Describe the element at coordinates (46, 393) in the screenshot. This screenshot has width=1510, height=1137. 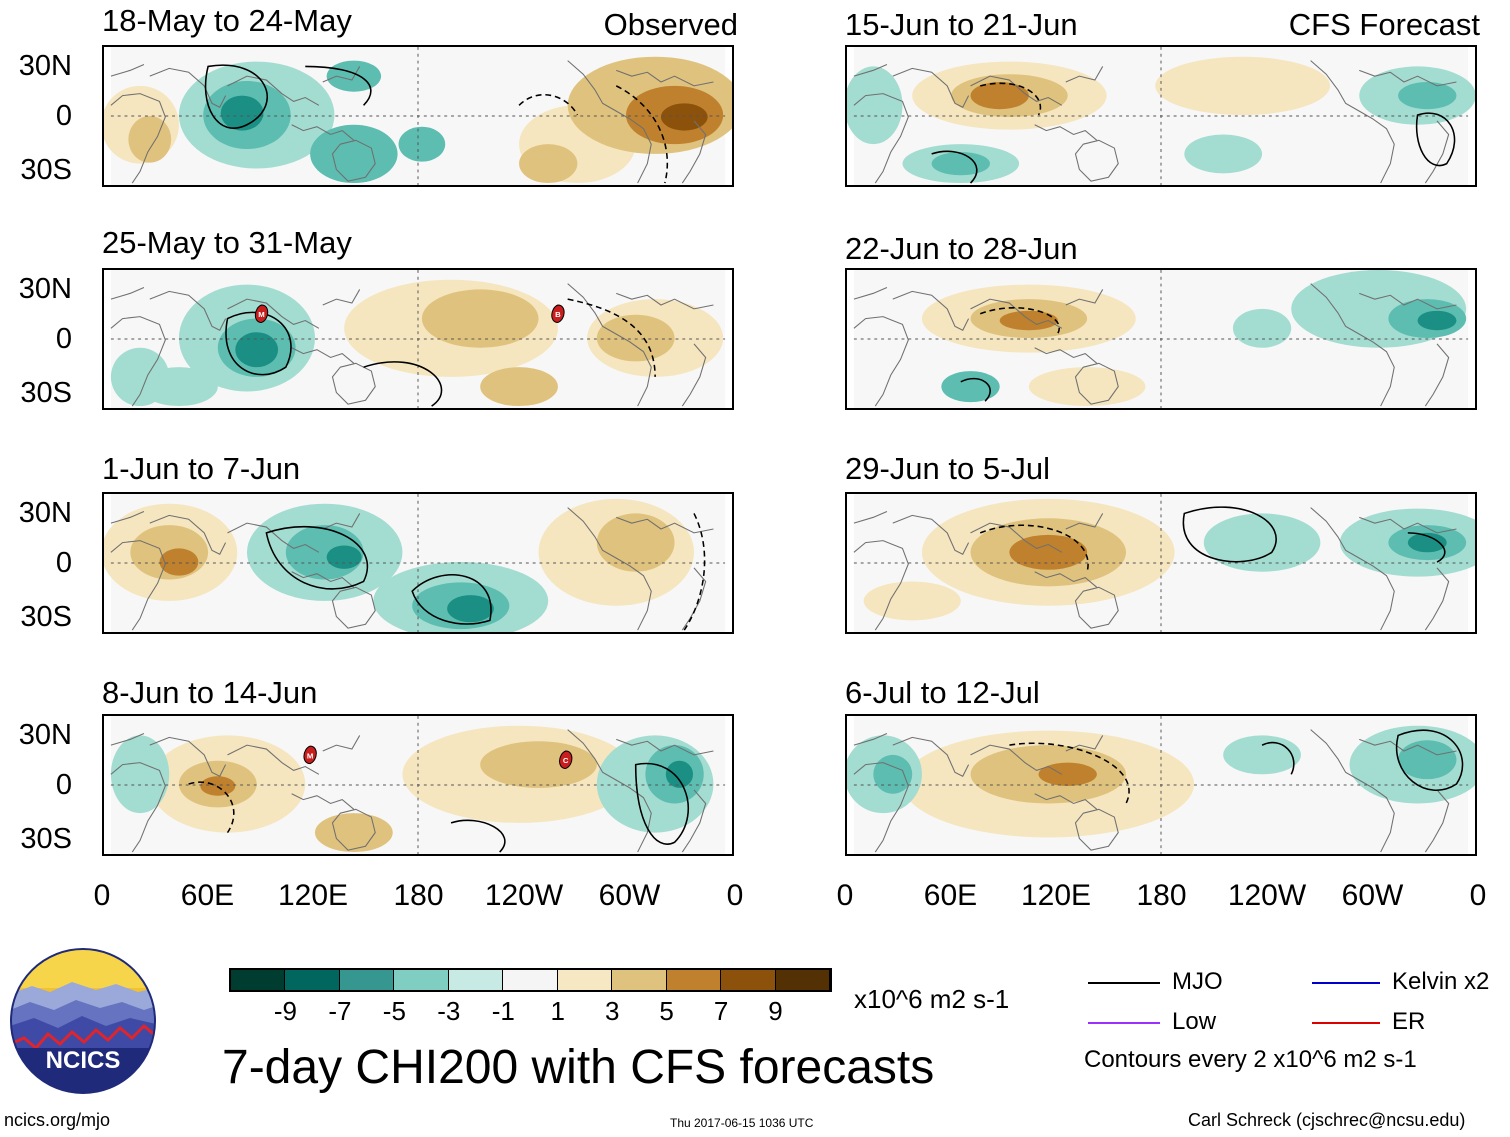
I see `lat-label: 30S` at that location.